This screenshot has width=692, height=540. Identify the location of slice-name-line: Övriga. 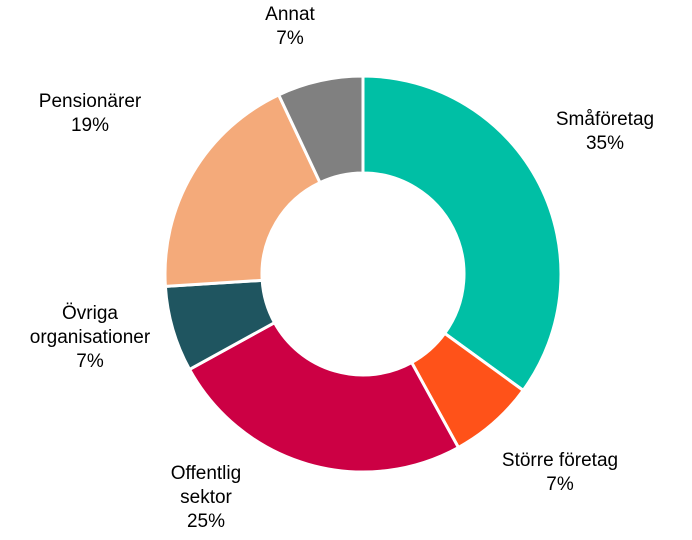
(90, 313).